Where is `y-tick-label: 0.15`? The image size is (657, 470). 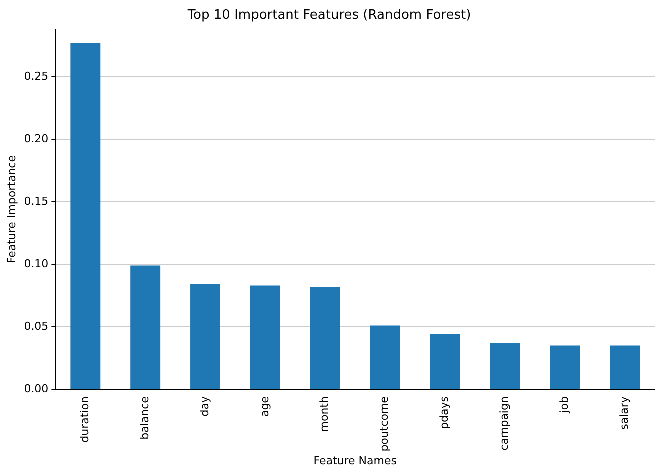
y-tick-label: 0.15 is located at coordinates (36, 201).